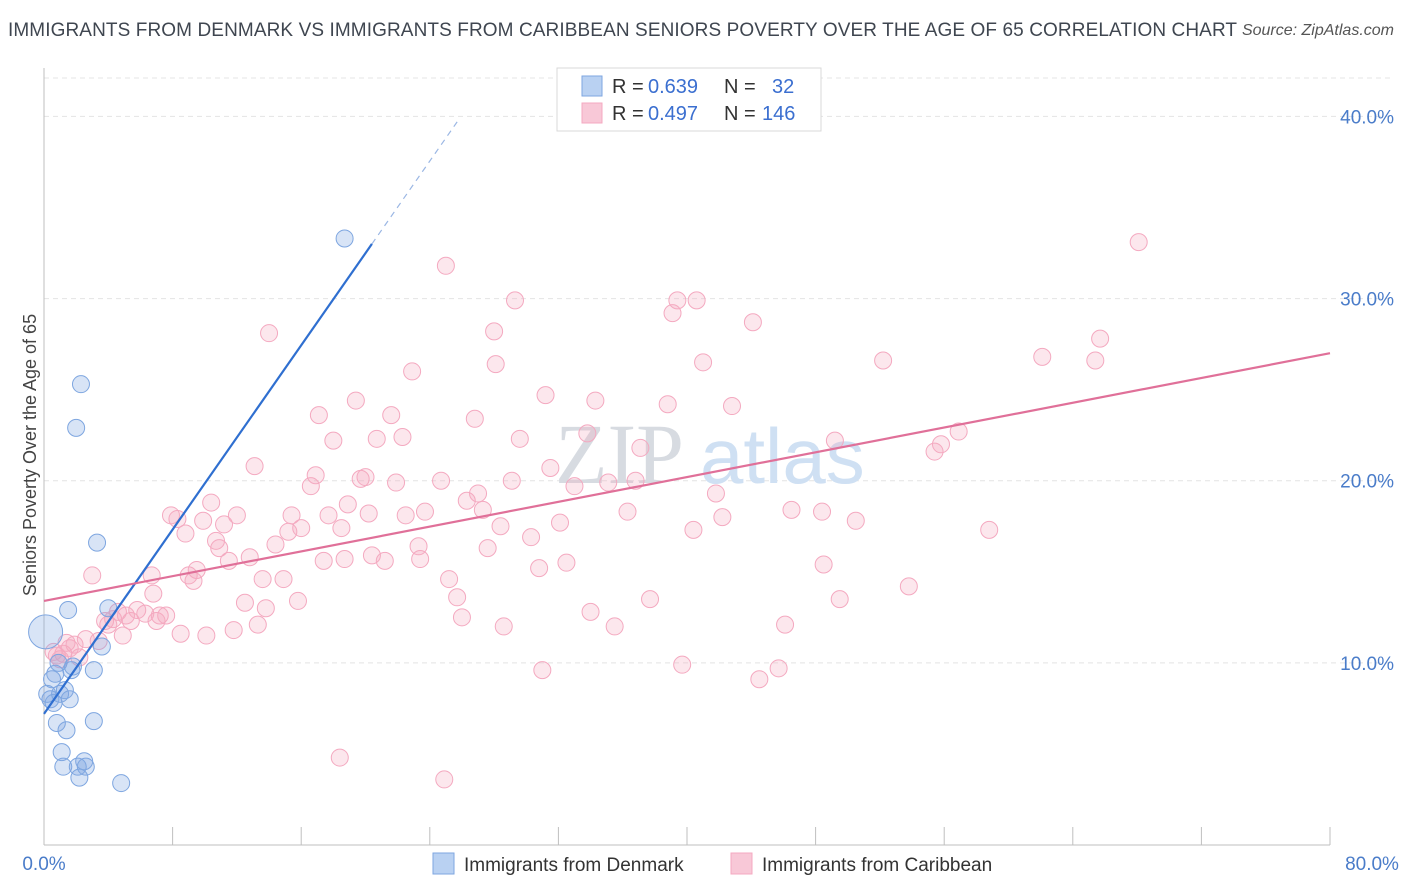 The image size is (1406, 892). What do you see at coordinates (443, 863) in the screenshot?
I see `bottom-legend-swatch-denmark` at bounding box center [443, 863].